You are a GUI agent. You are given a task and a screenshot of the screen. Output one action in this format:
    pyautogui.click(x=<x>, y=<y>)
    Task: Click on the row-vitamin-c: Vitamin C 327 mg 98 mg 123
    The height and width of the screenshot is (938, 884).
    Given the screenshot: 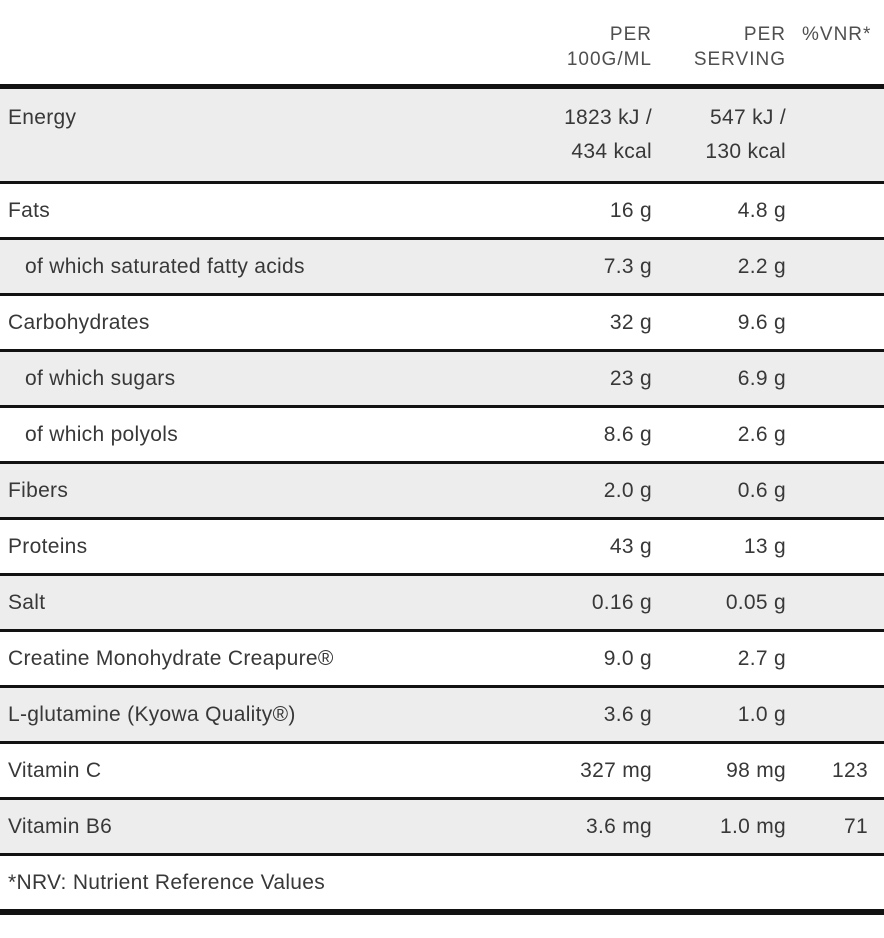 What is the action you would take?
    pyautogui.click(x=442, y=771)
    